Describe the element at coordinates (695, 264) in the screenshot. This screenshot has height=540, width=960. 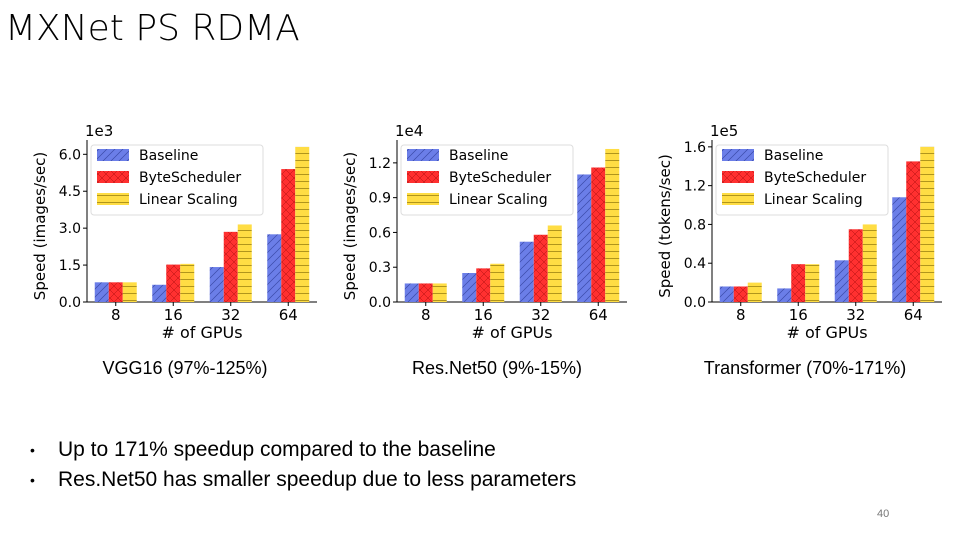
I see `y-tick-label: 0.4` at that location.